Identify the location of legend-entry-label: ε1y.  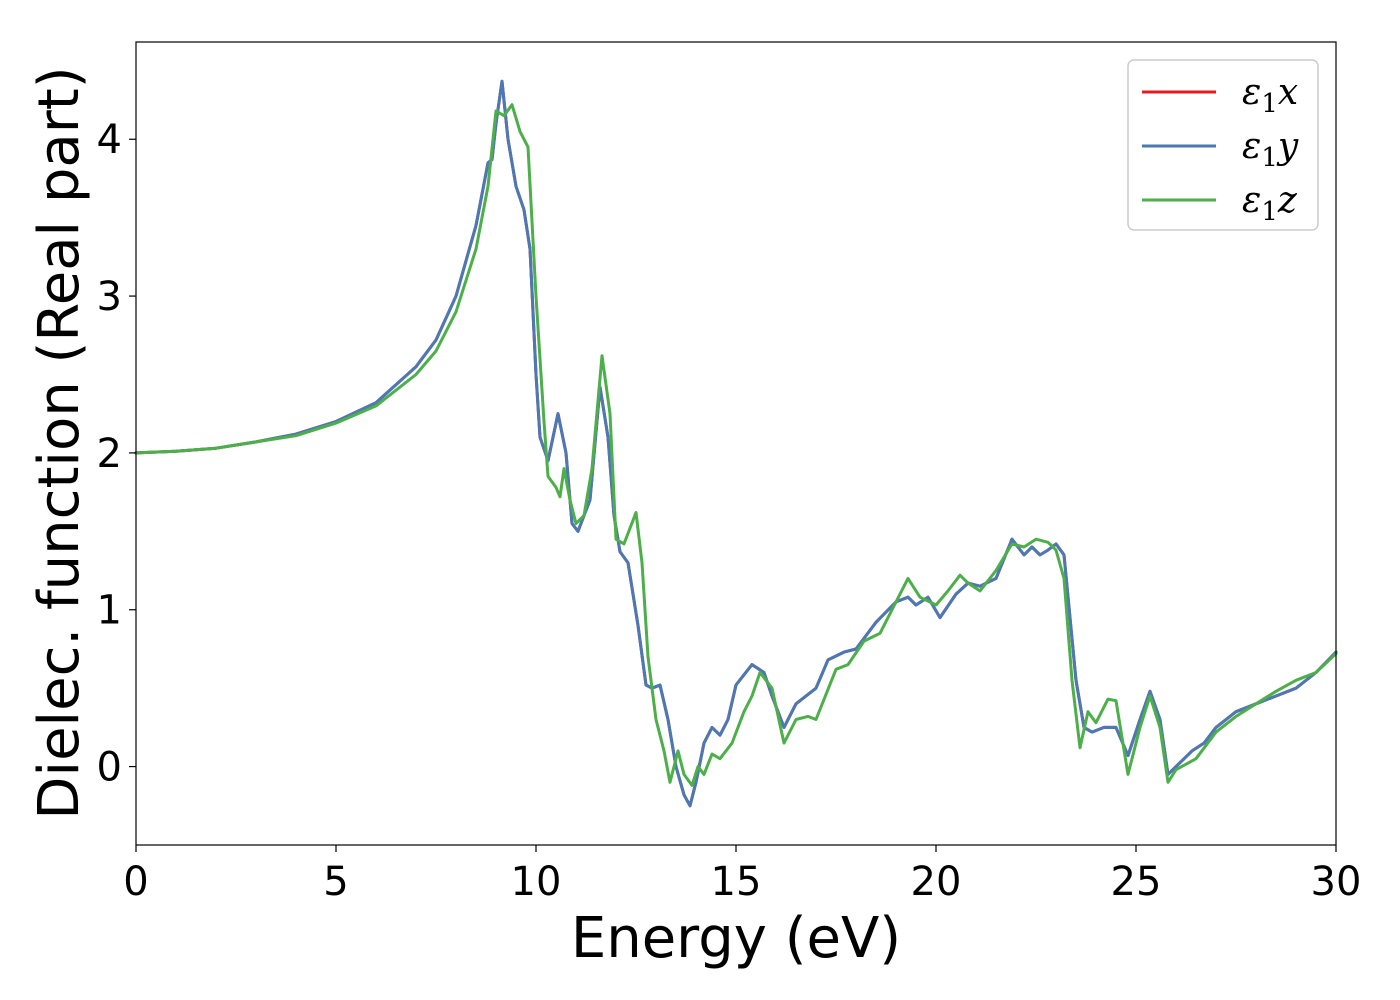
(1270, 149).